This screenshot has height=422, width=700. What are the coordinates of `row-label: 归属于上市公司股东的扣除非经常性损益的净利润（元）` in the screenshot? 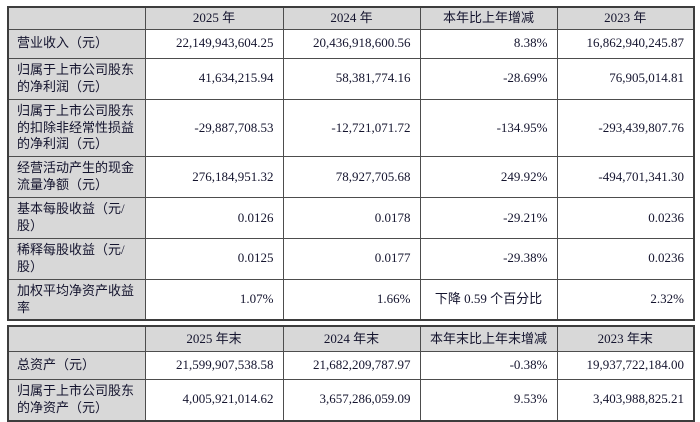 It's located at (76, 128).